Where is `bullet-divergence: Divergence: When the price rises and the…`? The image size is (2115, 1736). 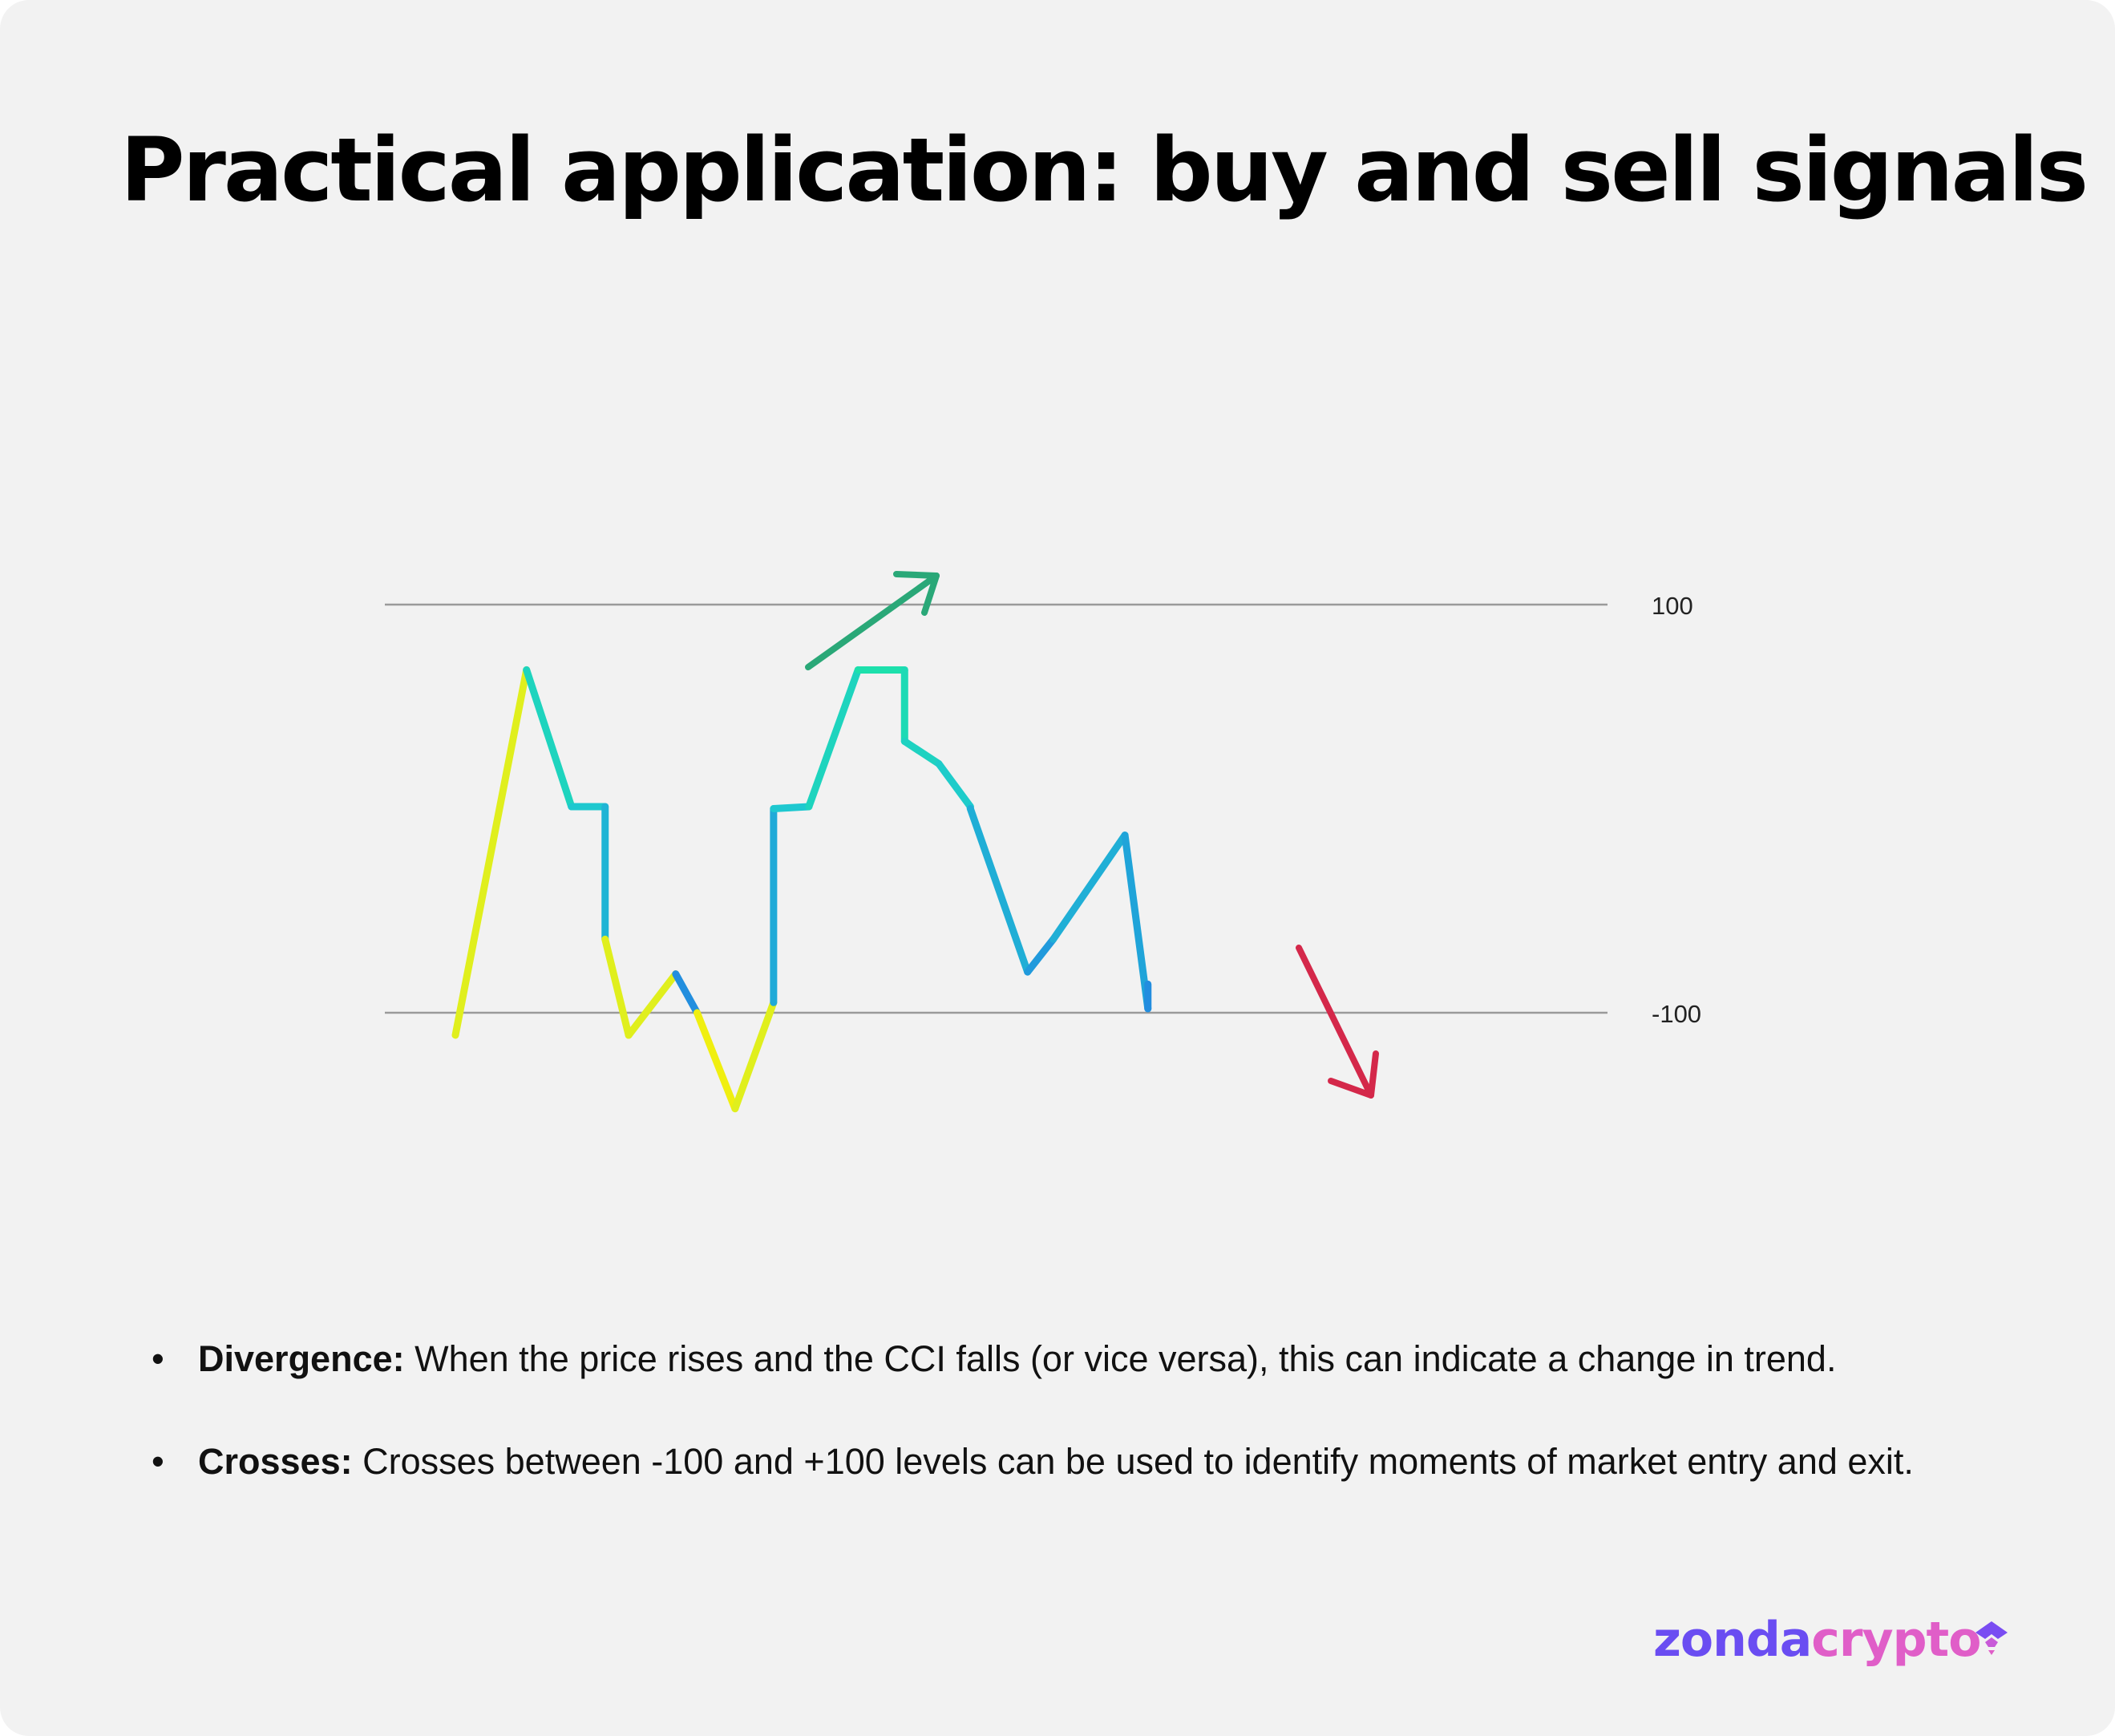
bullet-divergence: Divergence: When the price rises and the… is located at coordinates (1033, 1359).